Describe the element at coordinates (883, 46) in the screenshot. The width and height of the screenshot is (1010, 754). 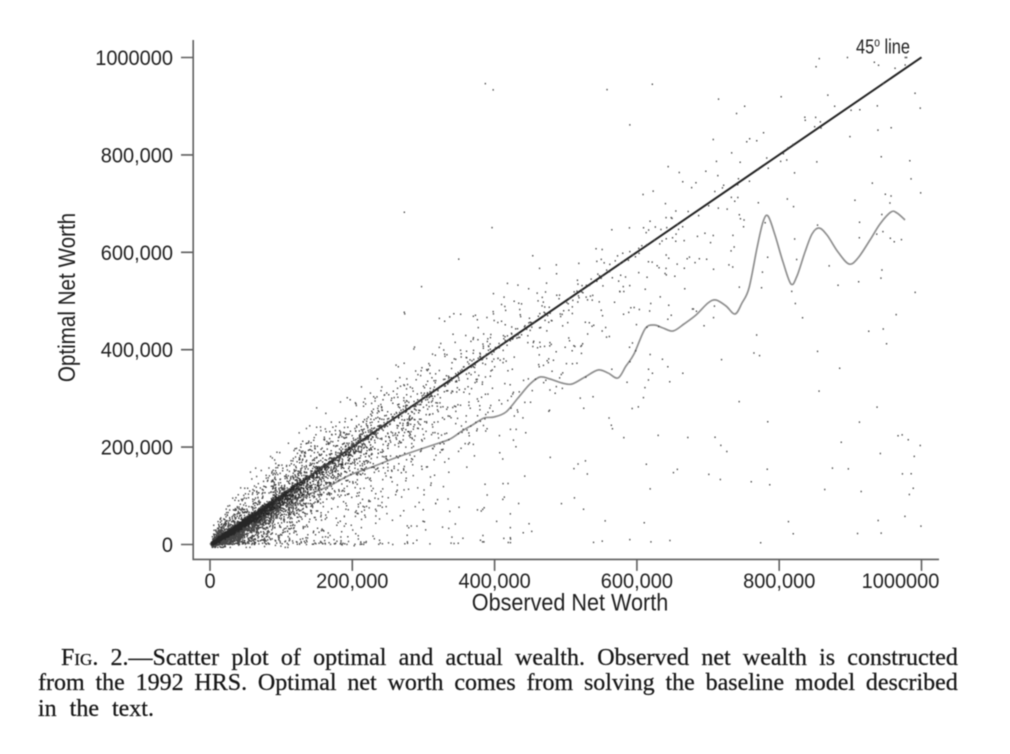
I see `svg-text: 45o line` at that location.